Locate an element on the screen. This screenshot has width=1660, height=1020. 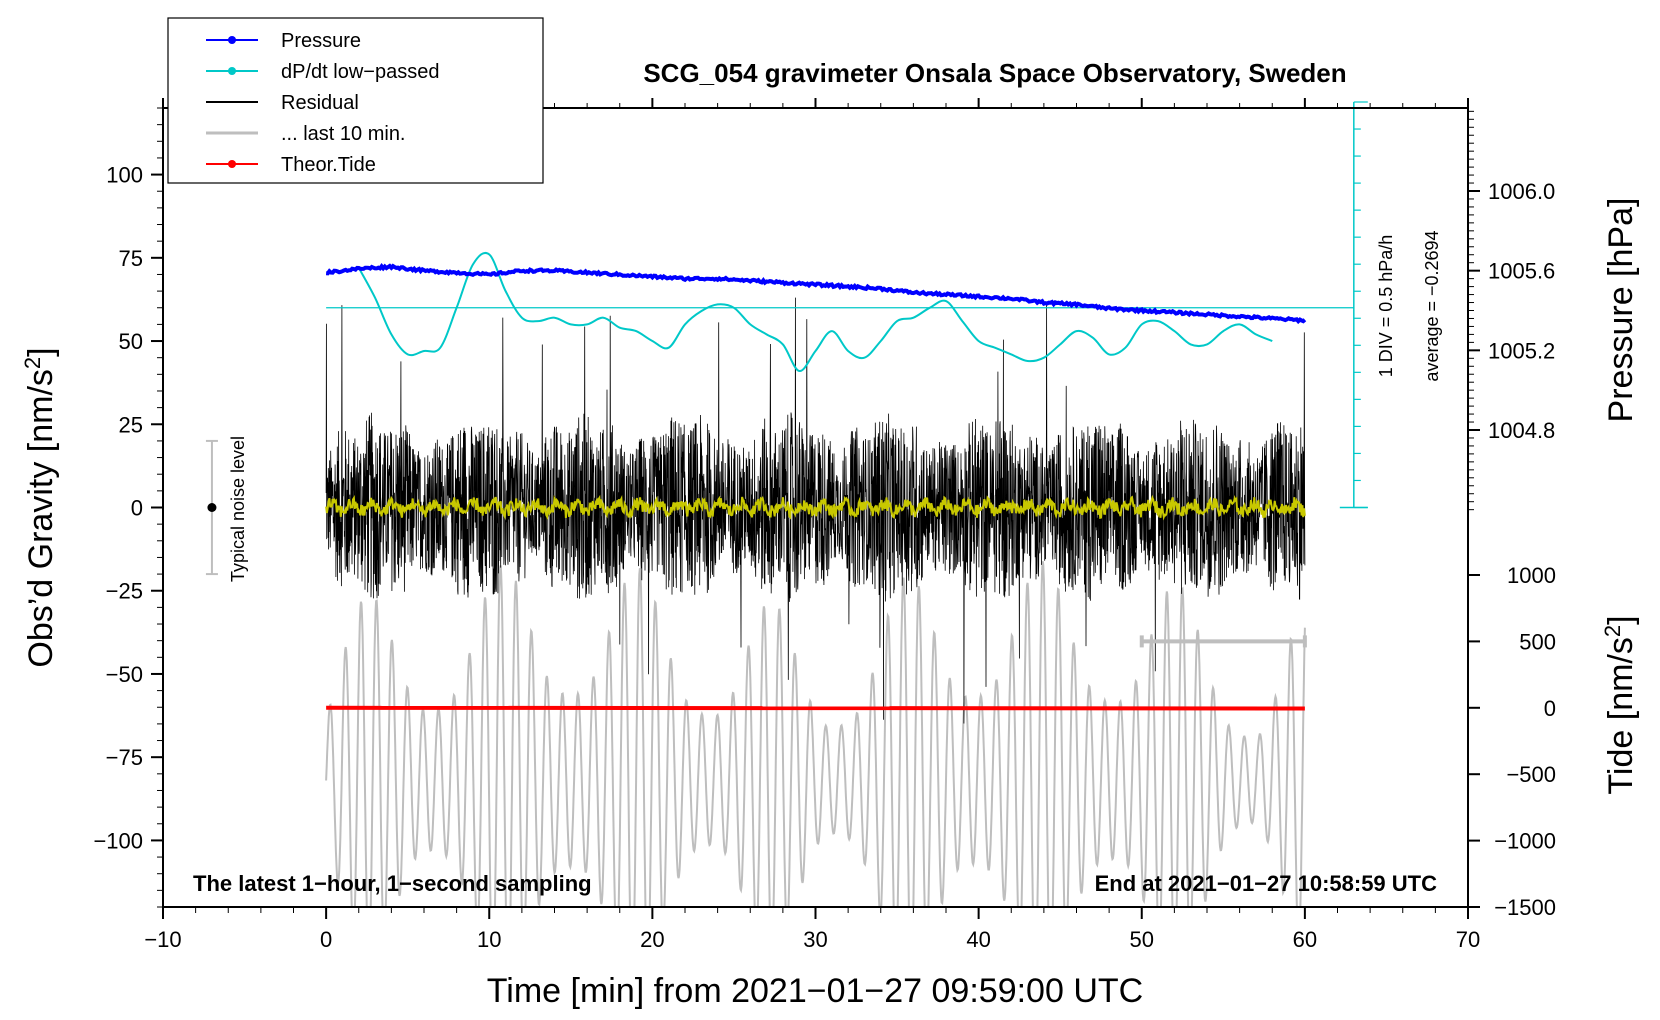
series-dpdt is located at coordinates (815, 311).